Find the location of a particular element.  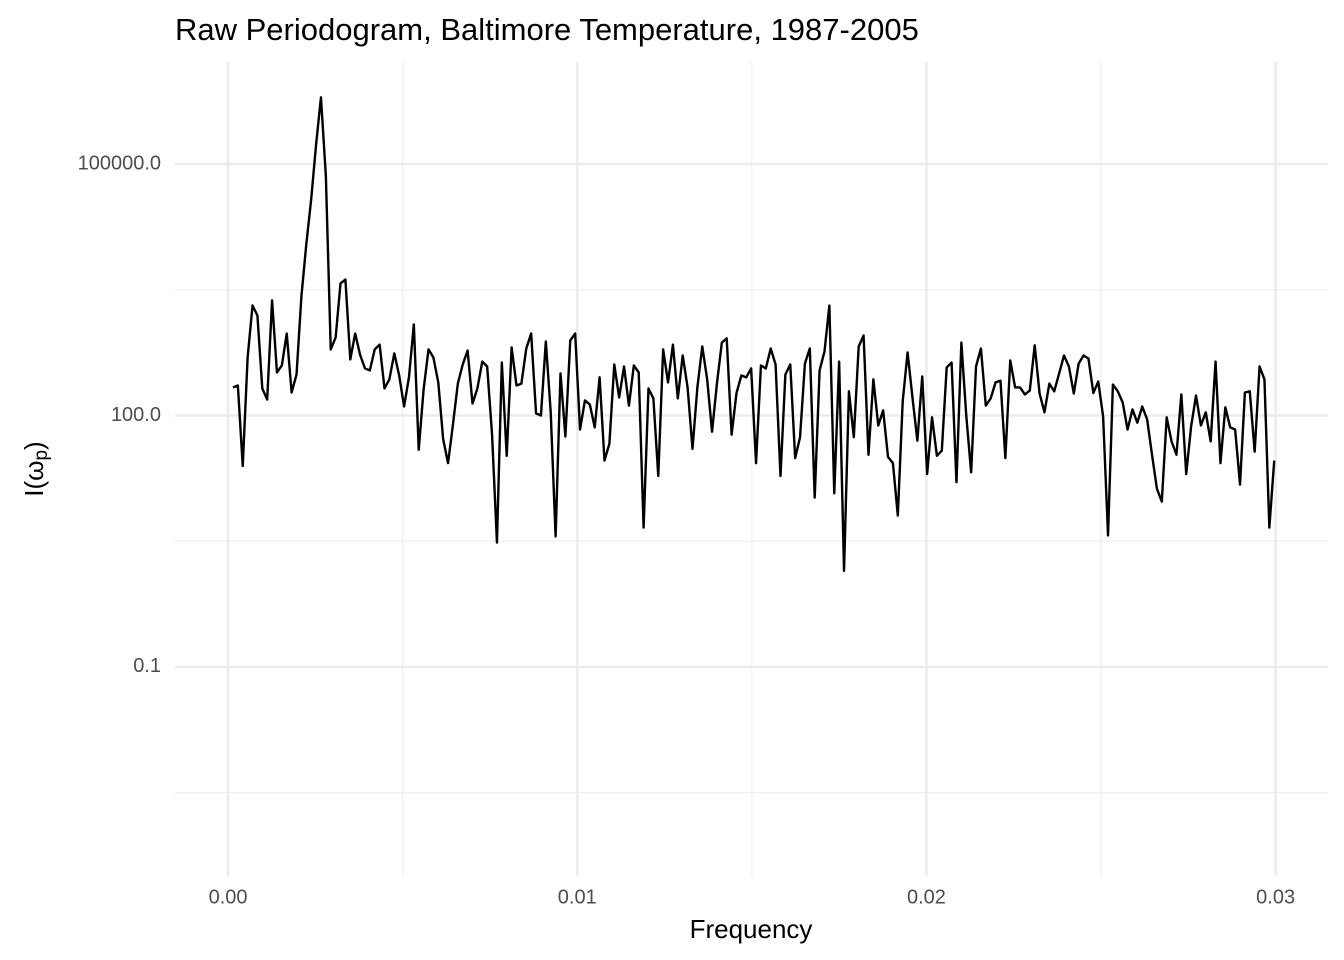

x-tick-label: 0.01 is located at coordinates (577, 897).